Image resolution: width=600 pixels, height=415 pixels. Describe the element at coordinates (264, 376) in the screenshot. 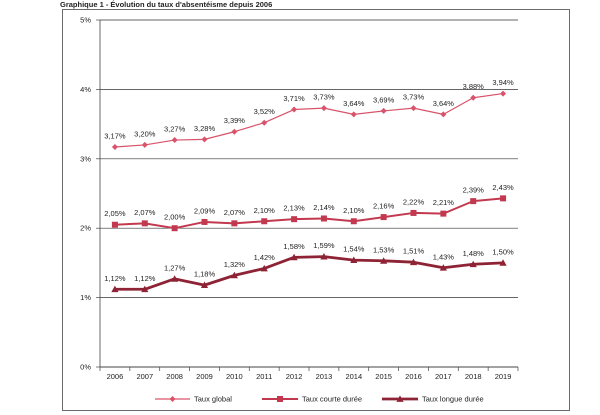

I see `x-tick-label: 2011` at that location.